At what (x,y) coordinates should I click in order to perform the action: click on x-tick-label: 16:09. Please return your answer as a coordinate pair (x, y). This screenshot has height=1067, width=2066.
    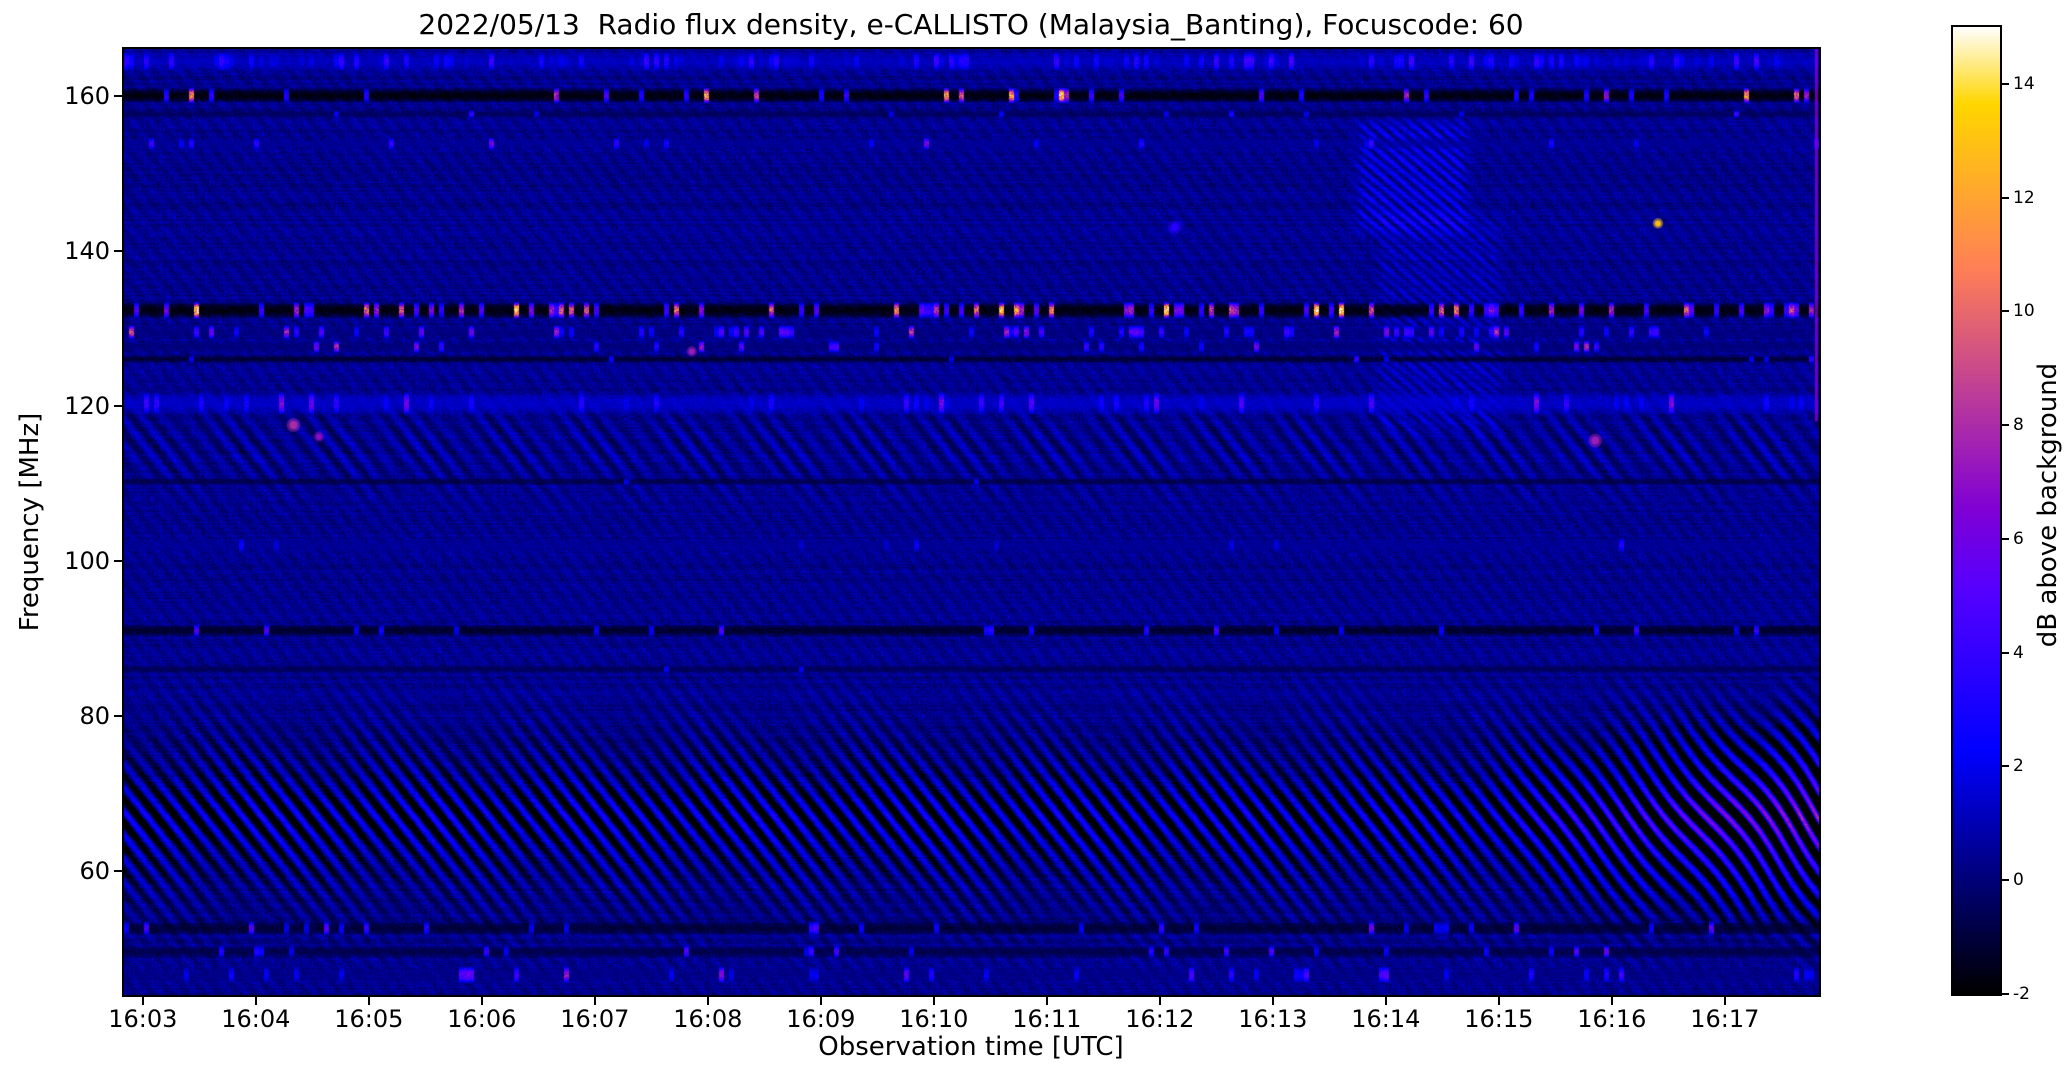
    Looking at the image, I should click on (821, 1019).